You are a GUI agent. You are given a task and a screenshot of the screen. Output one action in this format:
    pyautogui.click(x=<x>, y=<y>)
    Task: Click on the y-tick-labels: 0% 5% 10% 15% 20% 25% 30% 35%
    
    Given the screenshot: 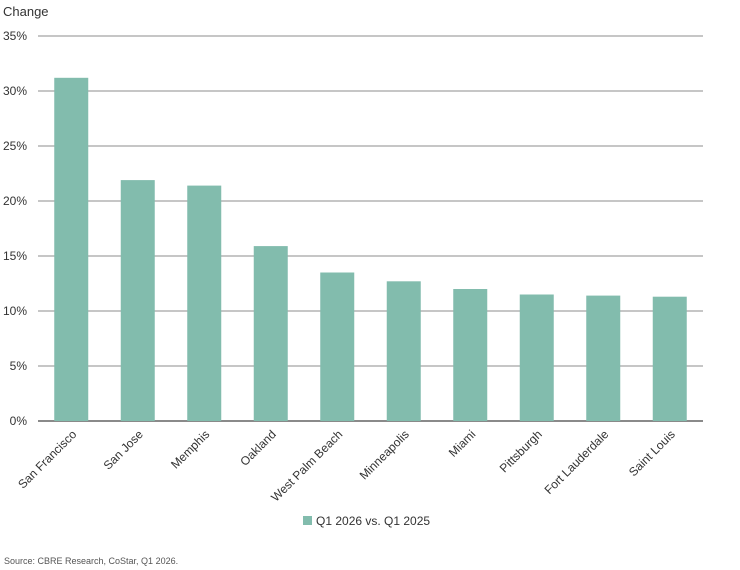 What is the action you would take?
    pyautogui.click(x=15, y=228)
    